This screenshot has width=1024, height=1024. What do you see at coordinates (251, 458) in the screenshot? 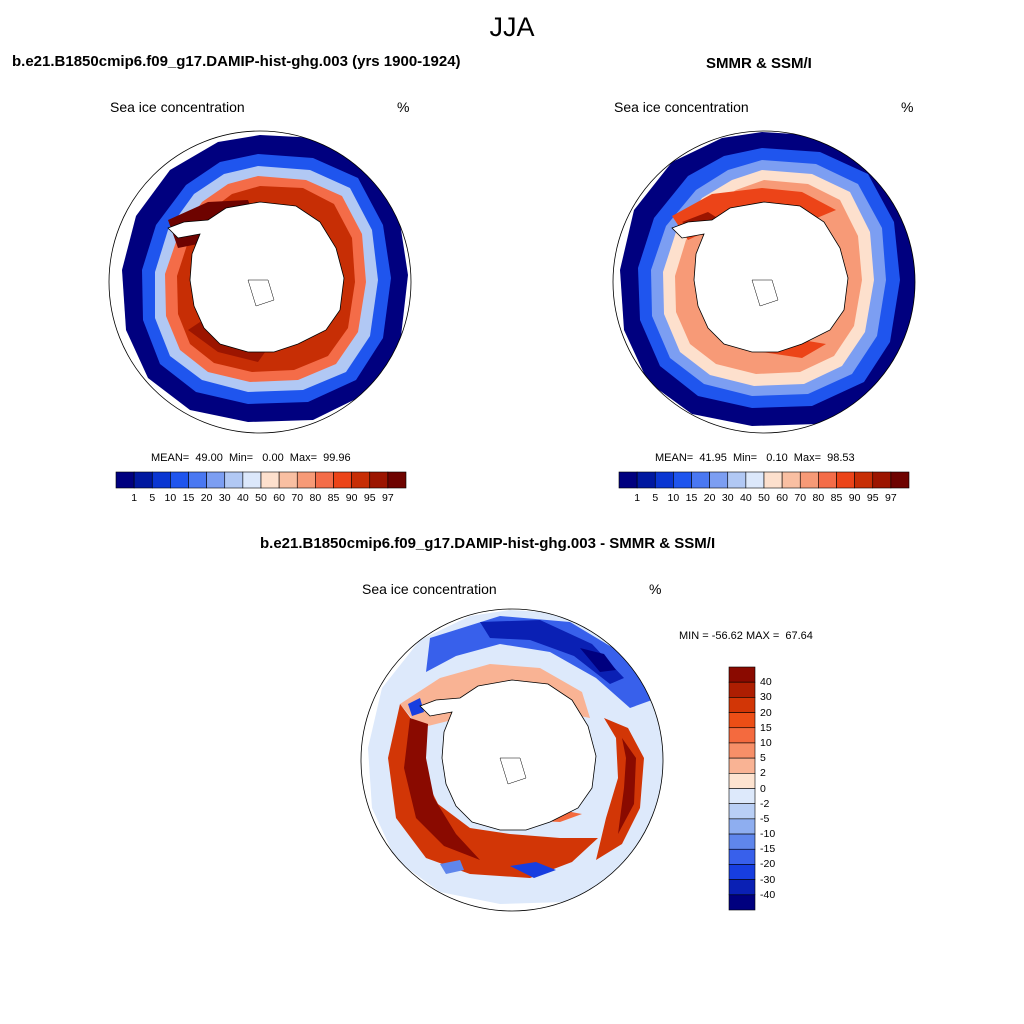
I see `panel1-stats: MEAN= 49.00 Min= 0.00 Max= 99.96` at bounding box center [251, 458].